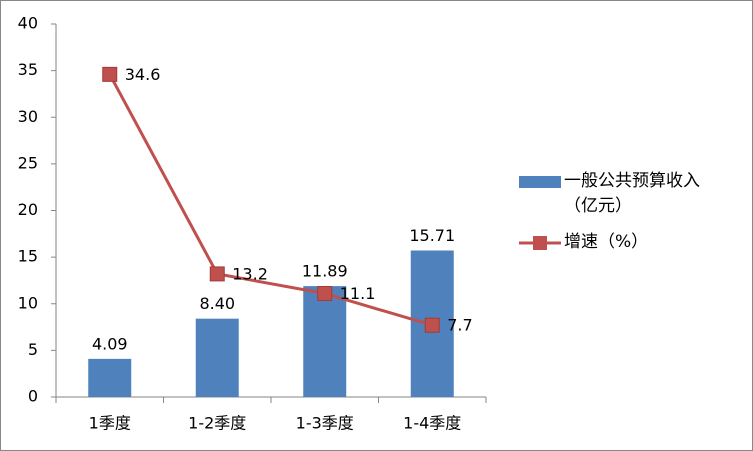 The height and width of the screenshot is (451, 753). Describe the element at coordinates (325, 423) in the screenshot. I see `x-tick-label: 1-3季度` at that location.